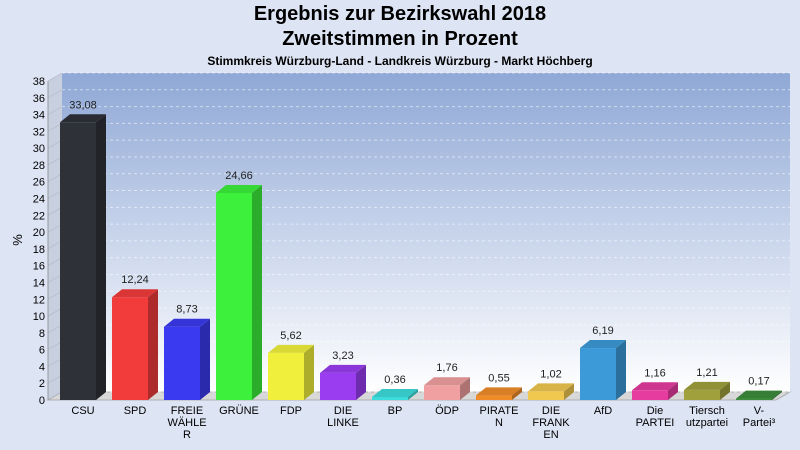 Image resolution: width=800 pixels, height=450 pixels. I want to click on y-tick-label: 10, so click(39, 317).